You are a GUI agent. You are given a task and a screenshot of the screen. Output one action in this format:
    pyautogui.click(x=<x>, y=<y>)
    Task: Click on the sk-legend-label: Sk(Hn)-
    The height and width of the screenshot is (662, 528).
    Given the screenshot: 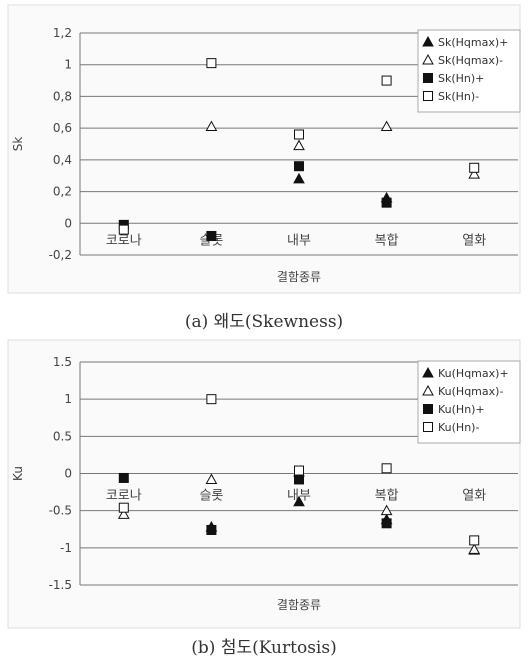 What is the action you would take?
    pyautogui.click(x=458, y=96)
    